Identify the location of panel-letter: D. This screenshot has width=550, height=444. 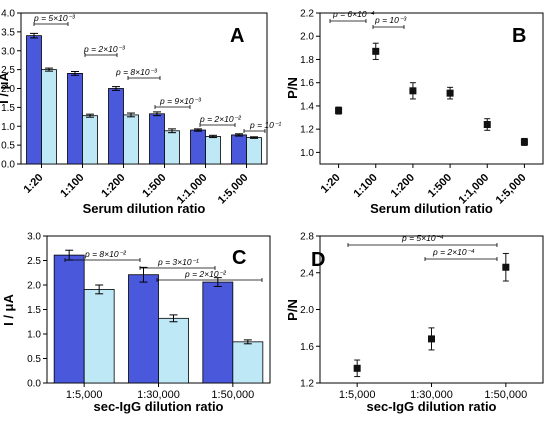
(318, 260).